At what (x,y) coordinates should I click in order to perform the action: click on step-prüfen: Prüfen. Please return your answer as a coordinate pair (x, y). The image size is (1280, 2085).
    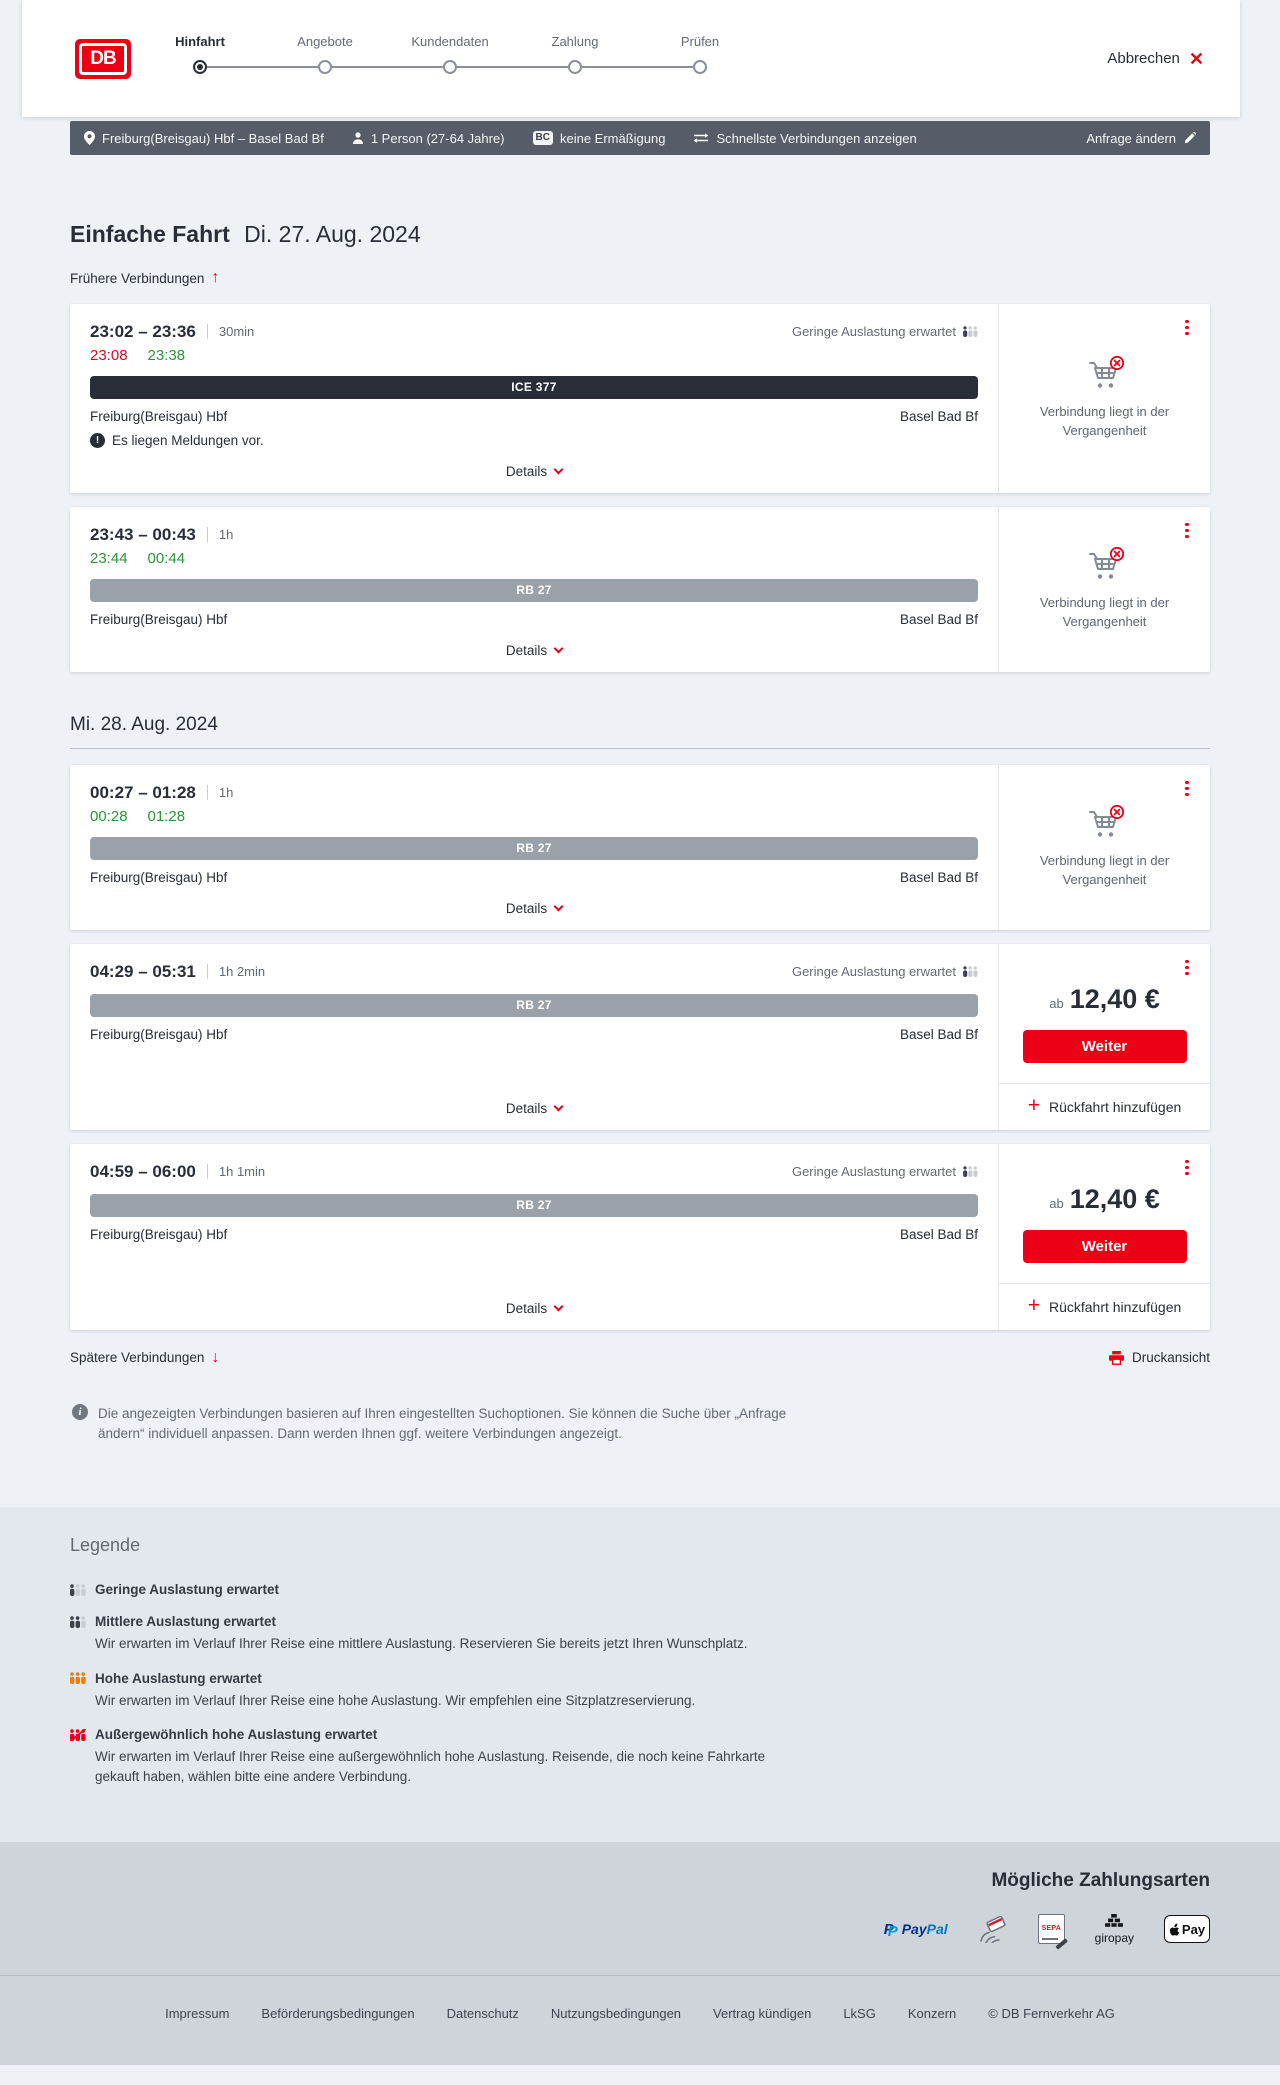
    Looking at the image, I should click on (749, 60).